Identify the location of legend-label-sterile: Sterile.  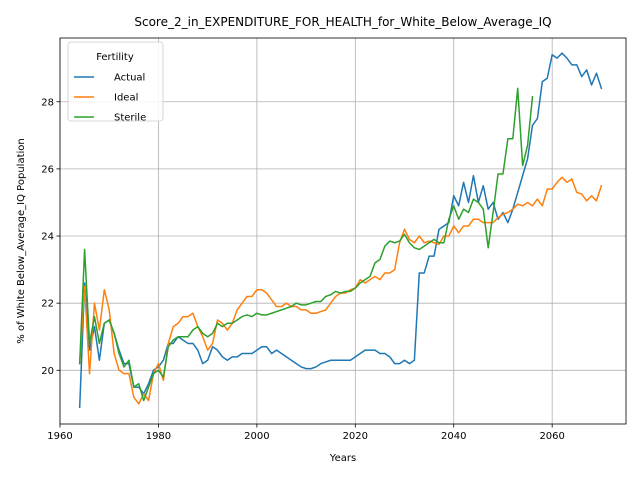
(130, 118).